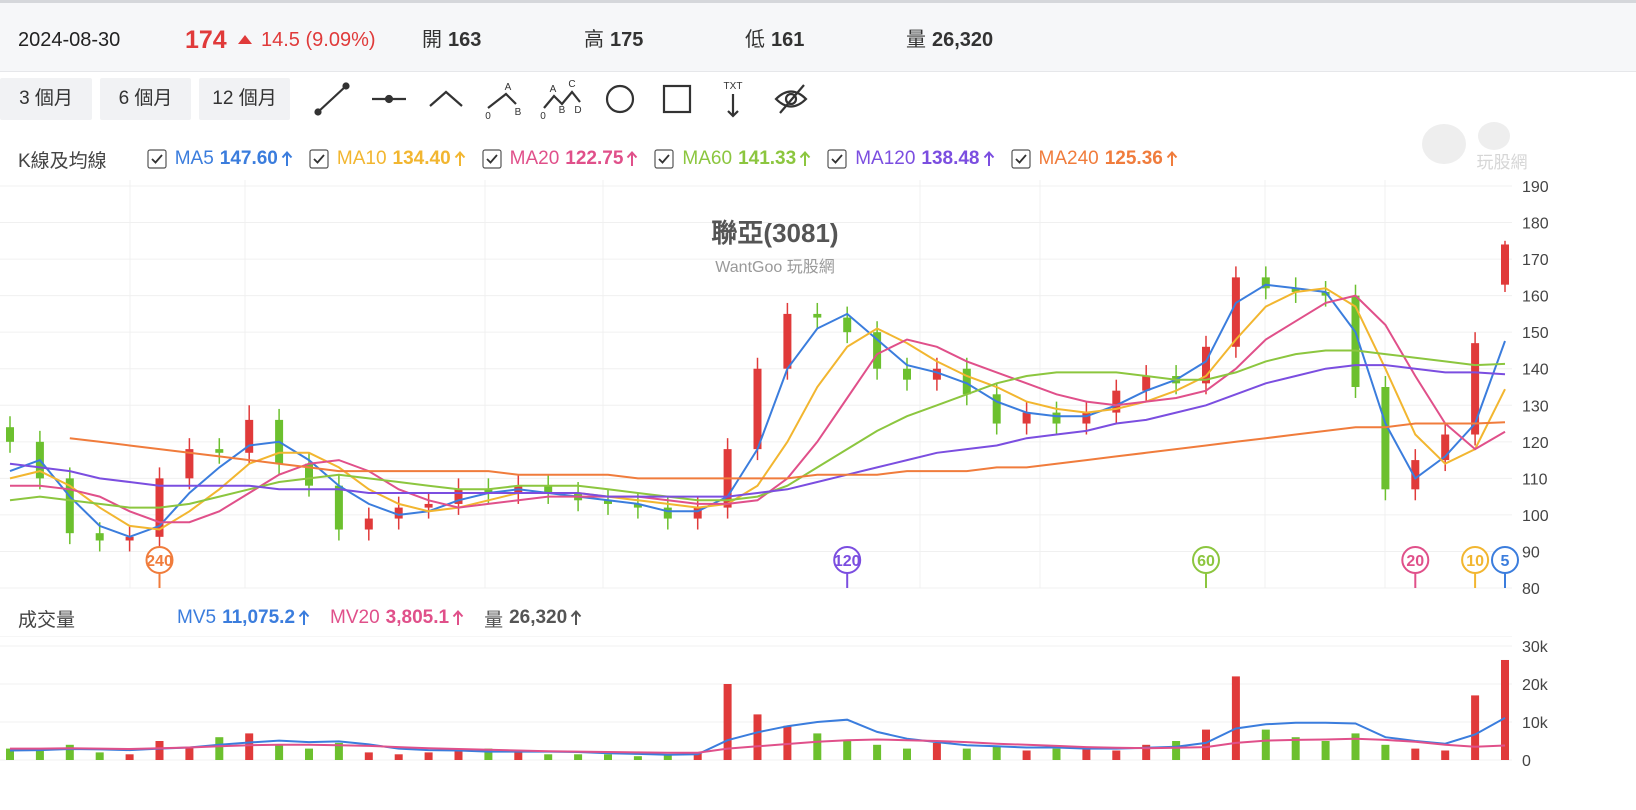 The height and width of the screenshot is (810, 1636). I want to click on hline-tool, so click(389, 99).